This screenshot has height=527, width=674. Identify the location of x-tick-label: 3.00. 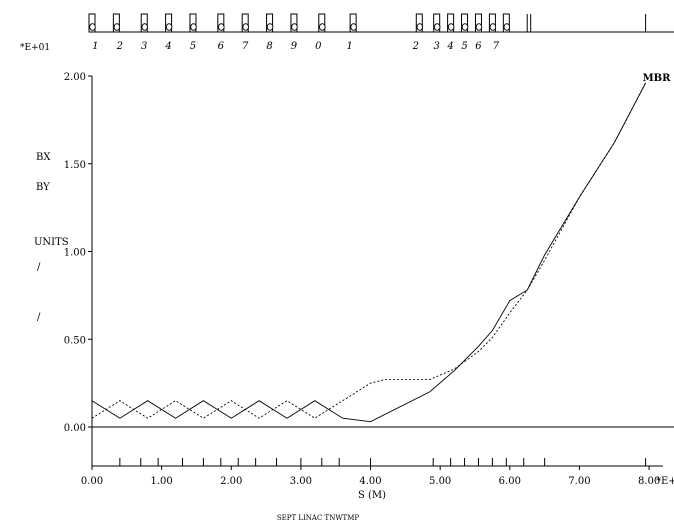
(301, 481).